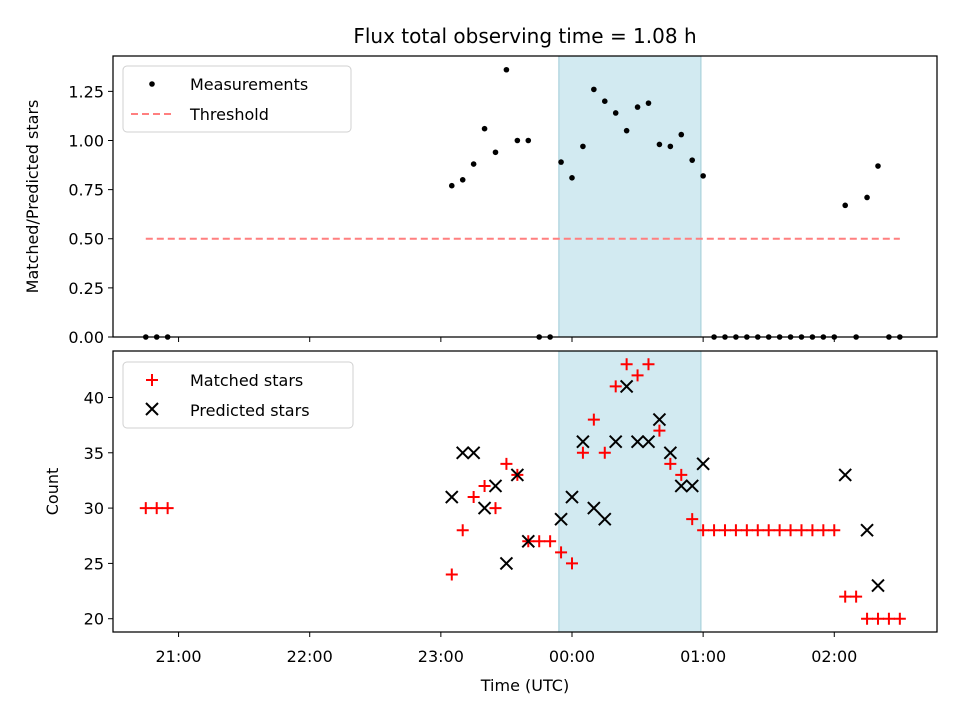  What do you see at coordinates (179, 656) in the screenshot?
I see `x-tick-label: 21:00` at bounding box center [179, 656].